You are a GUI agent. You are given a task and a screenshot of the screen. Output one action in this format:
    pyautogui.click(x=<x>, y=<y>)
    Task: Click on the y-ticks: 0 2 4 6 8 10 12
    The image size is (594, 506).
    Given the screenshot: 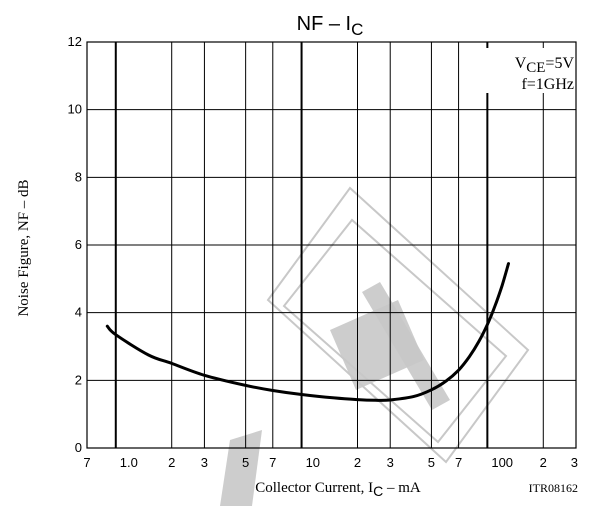 What is the action you would take?
    pyautogui.click(x=75, y=244)
    